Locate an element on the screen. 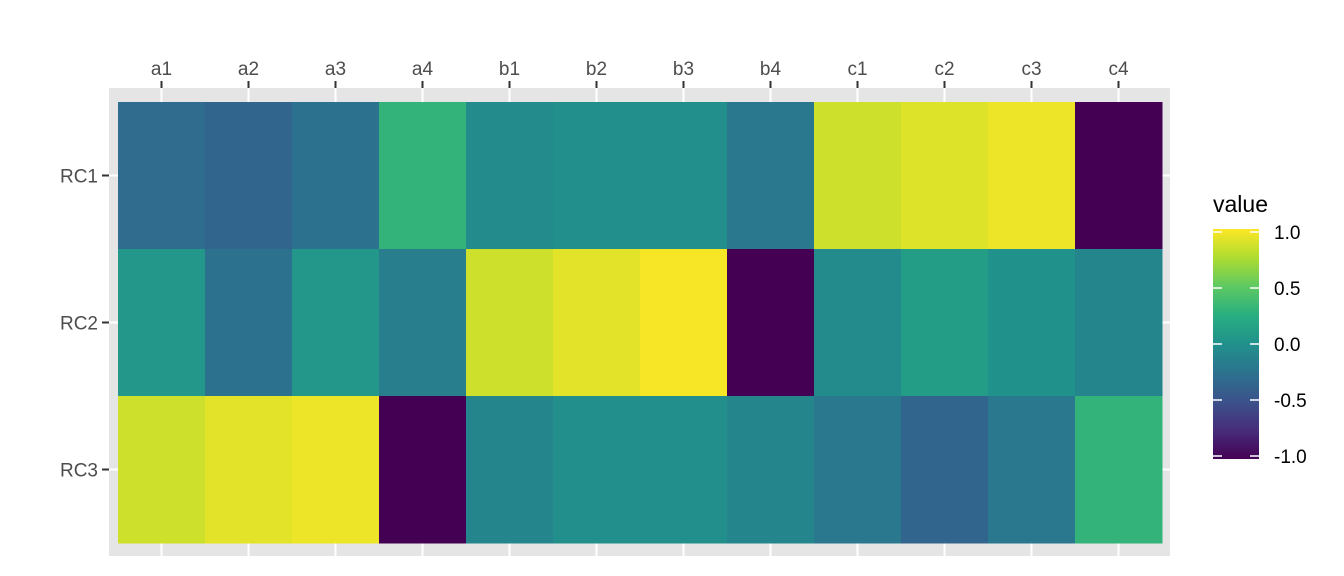 The height and width of the screenshot is (576, 1344). heatmap-cell-rc1-c4 is located at coordinates (1119, 176).